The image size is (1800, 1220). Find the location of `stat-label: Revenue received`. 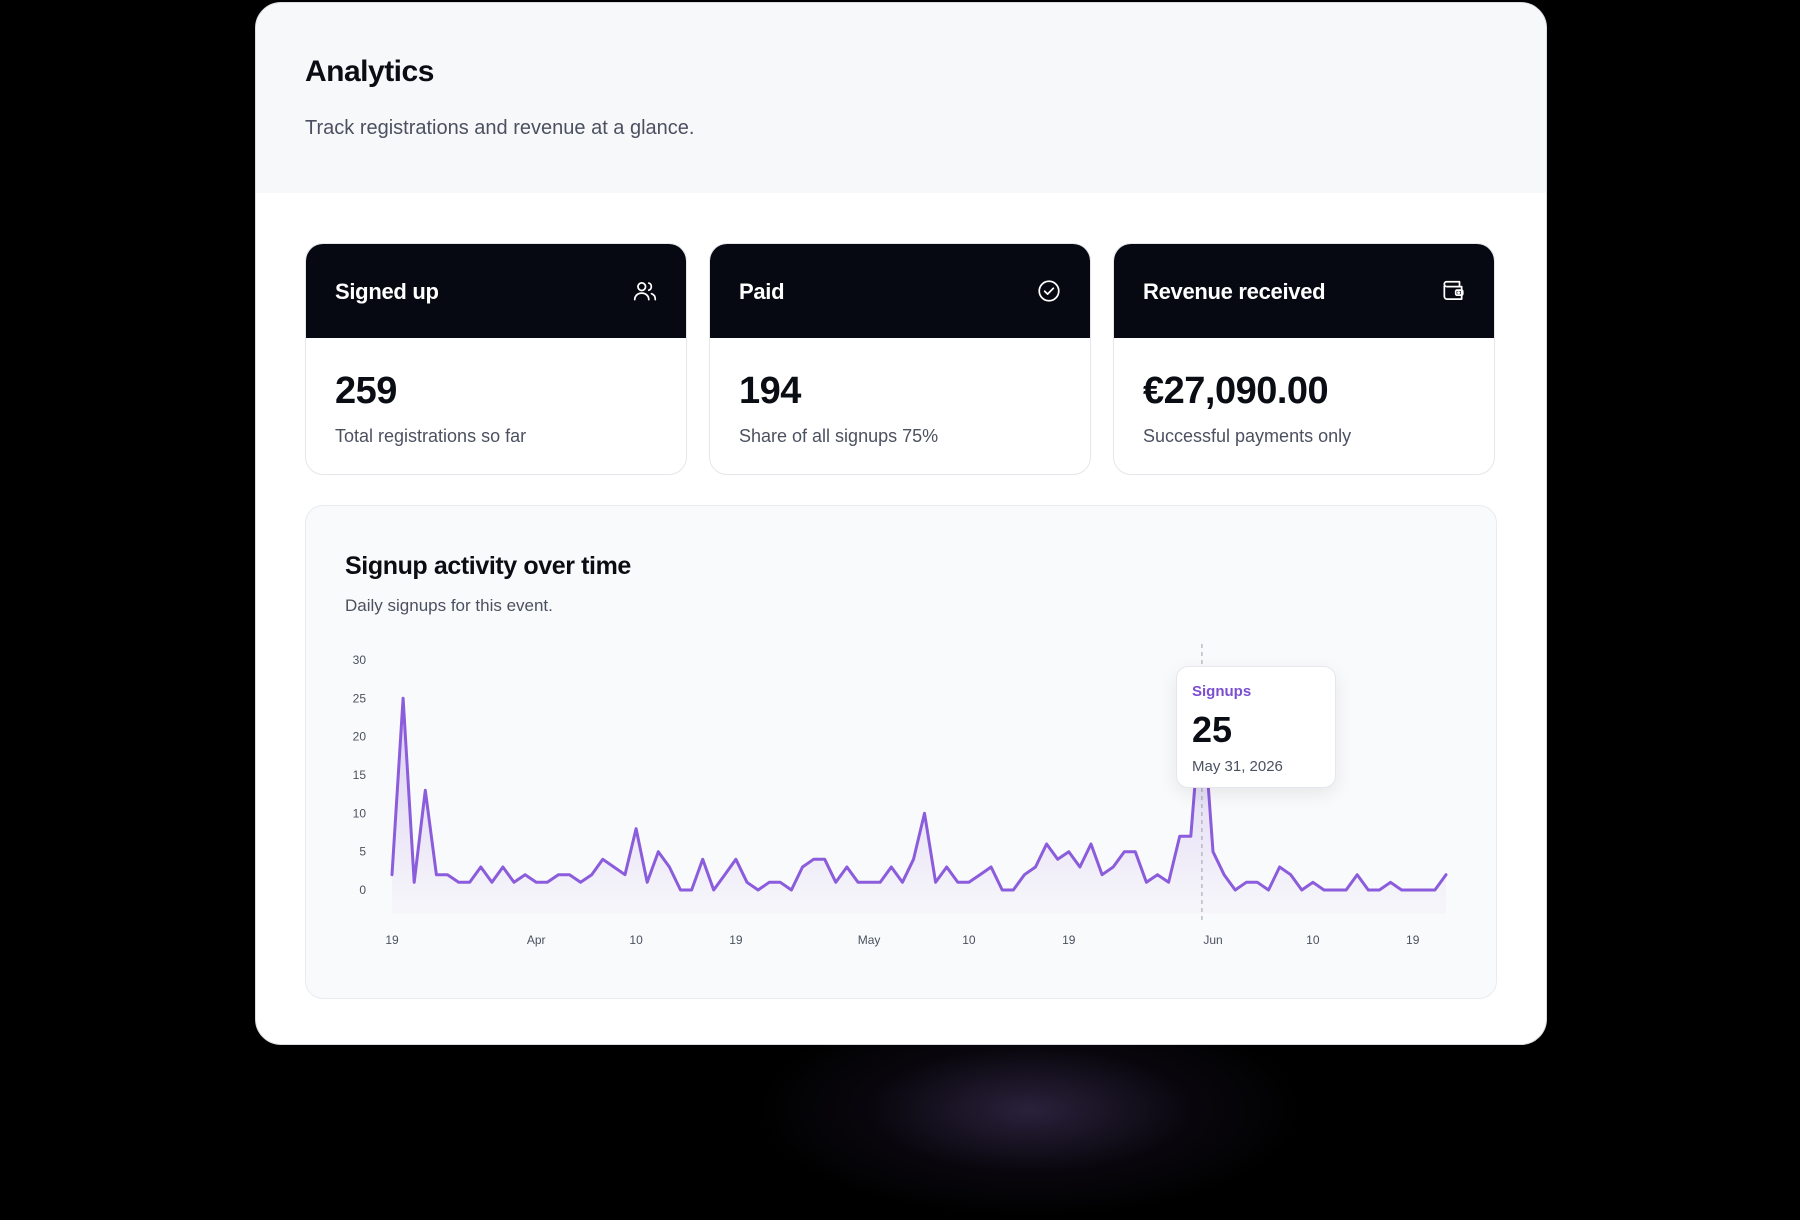

stat-label: Revenue received is located at coordinates (1234, 291).